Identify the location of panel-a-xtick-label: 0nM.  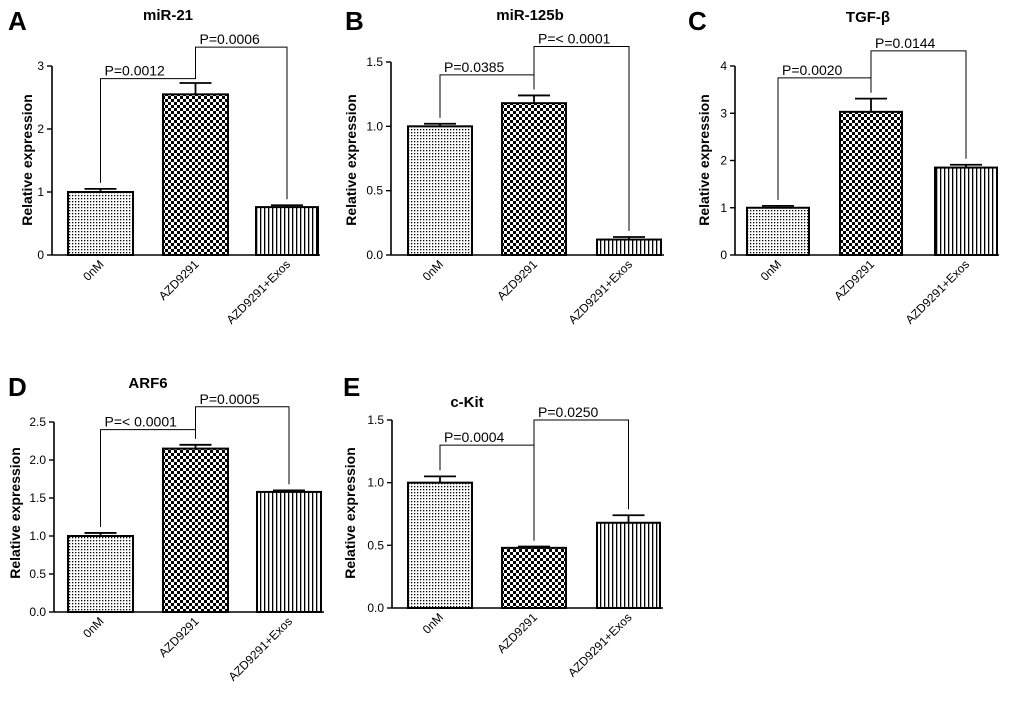
(93, 270).